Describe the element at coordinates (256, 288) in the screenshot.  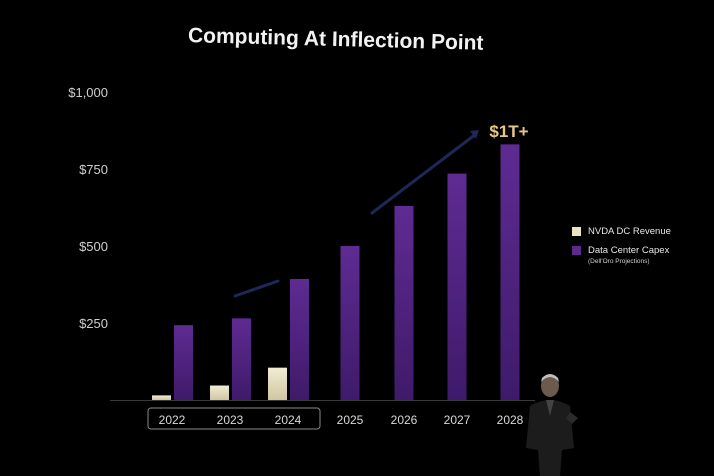
I see `trend-line-short` at that location.